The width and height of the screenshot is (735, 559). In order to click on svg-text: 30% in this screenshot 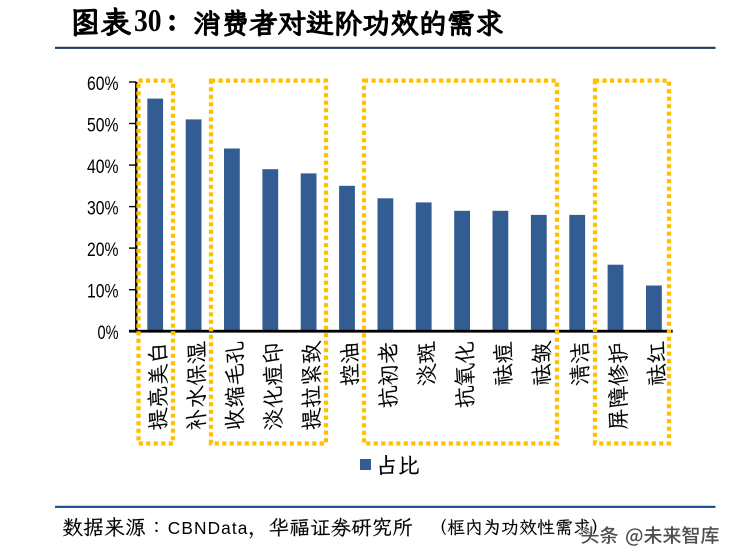, I will do `click(103, 209)`.